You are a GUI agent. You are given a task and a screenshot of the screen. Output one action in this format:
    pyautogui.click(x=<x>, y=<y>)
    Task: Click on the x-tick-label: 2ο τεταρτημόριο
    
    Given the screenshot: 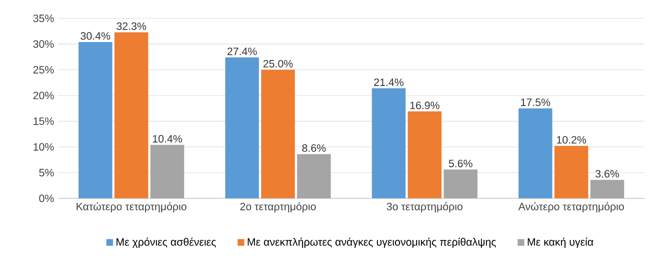 What is the action you would take?
    pyautogui.click(x=278, y=207)
    